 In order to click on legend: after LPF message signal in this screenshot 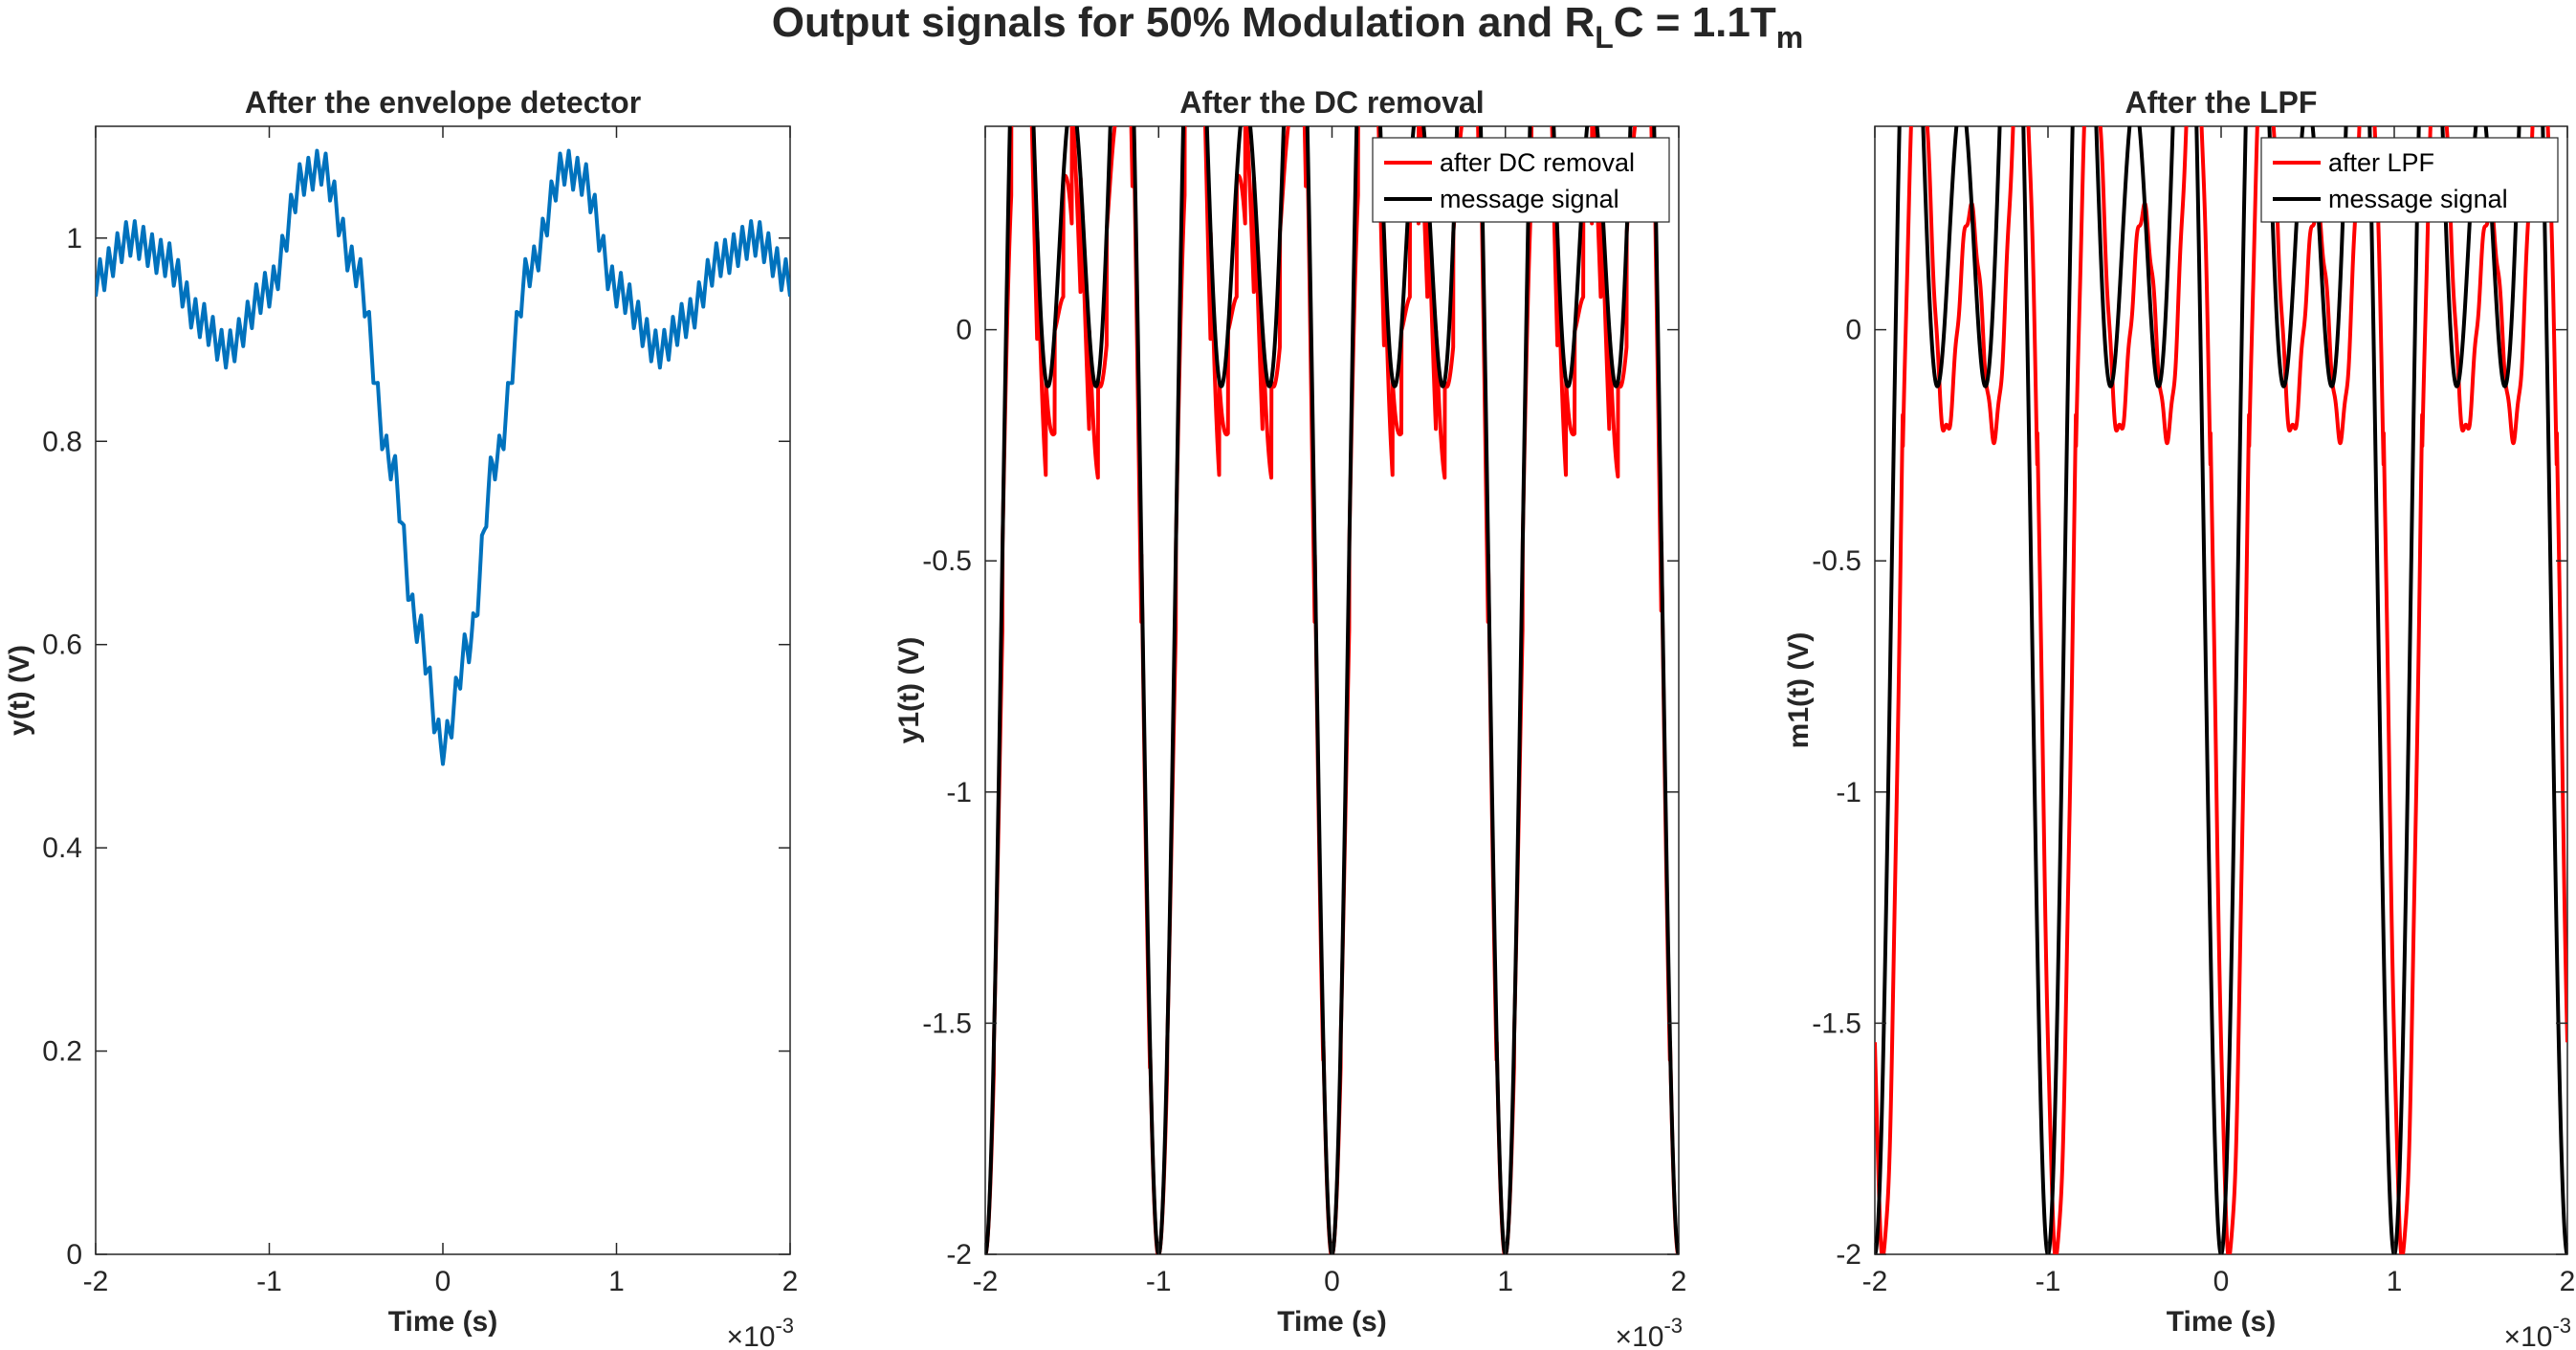, I will do `click(2409, 180)`.